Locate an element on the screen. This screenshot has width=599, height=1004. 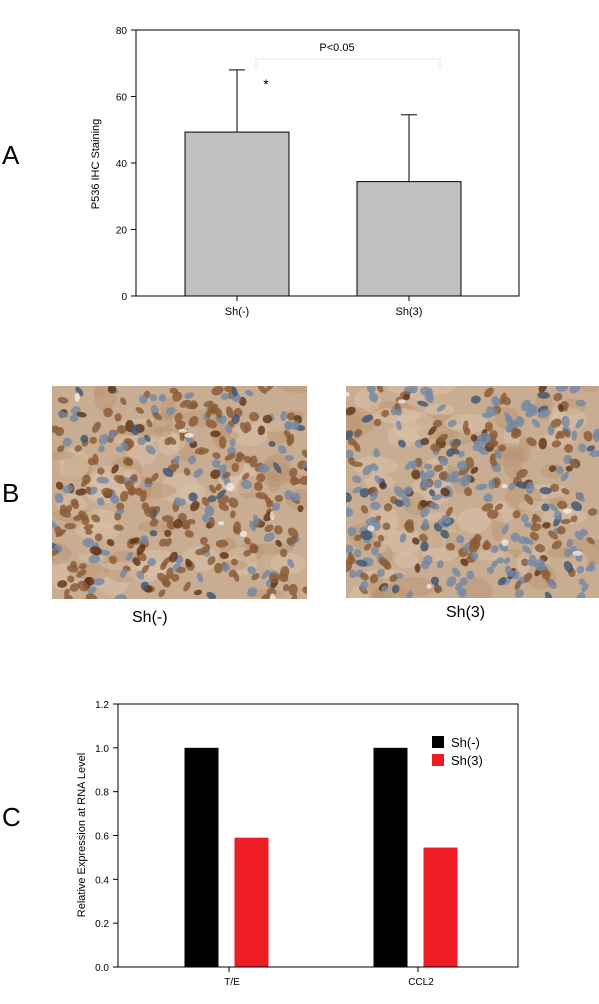
chart-c-y-tick-label: 1.2 is located at coordinates (102, 705).